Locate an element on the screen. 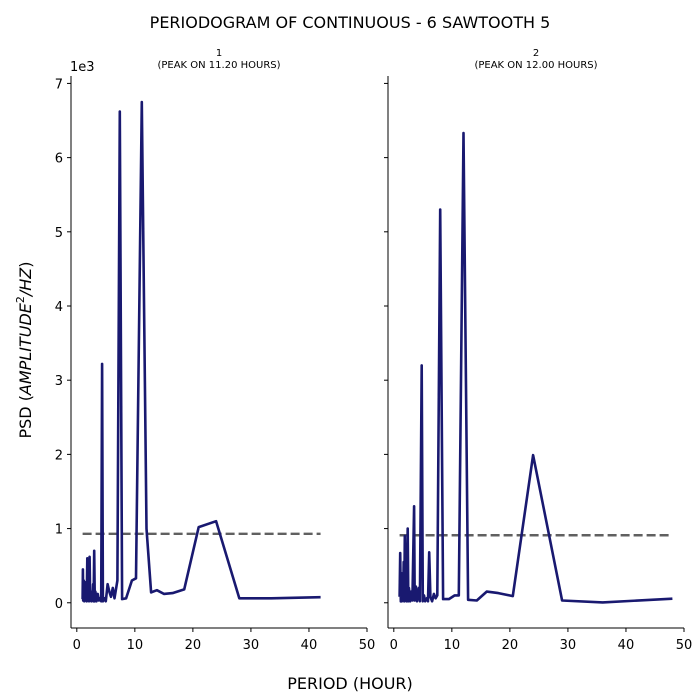 This screenshot has height=700, width=700. y-tick-label: 2 is located at coordinates (59, 455).